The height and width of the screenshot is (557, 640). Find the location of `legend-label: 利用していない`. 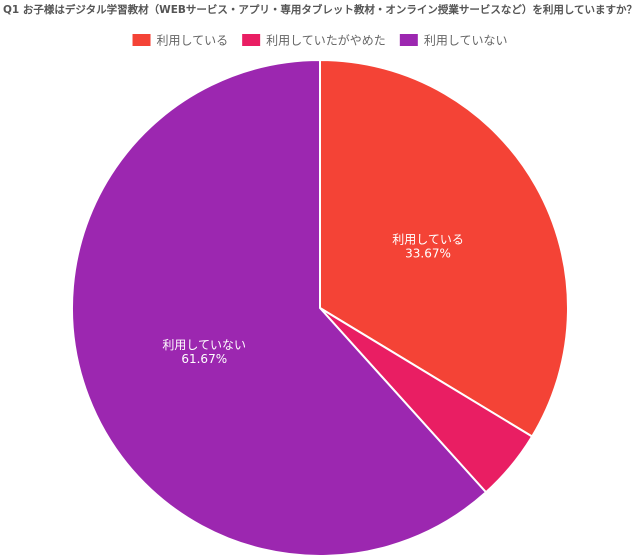

legend-label: 利用していない is located at coordinates (466, 41).